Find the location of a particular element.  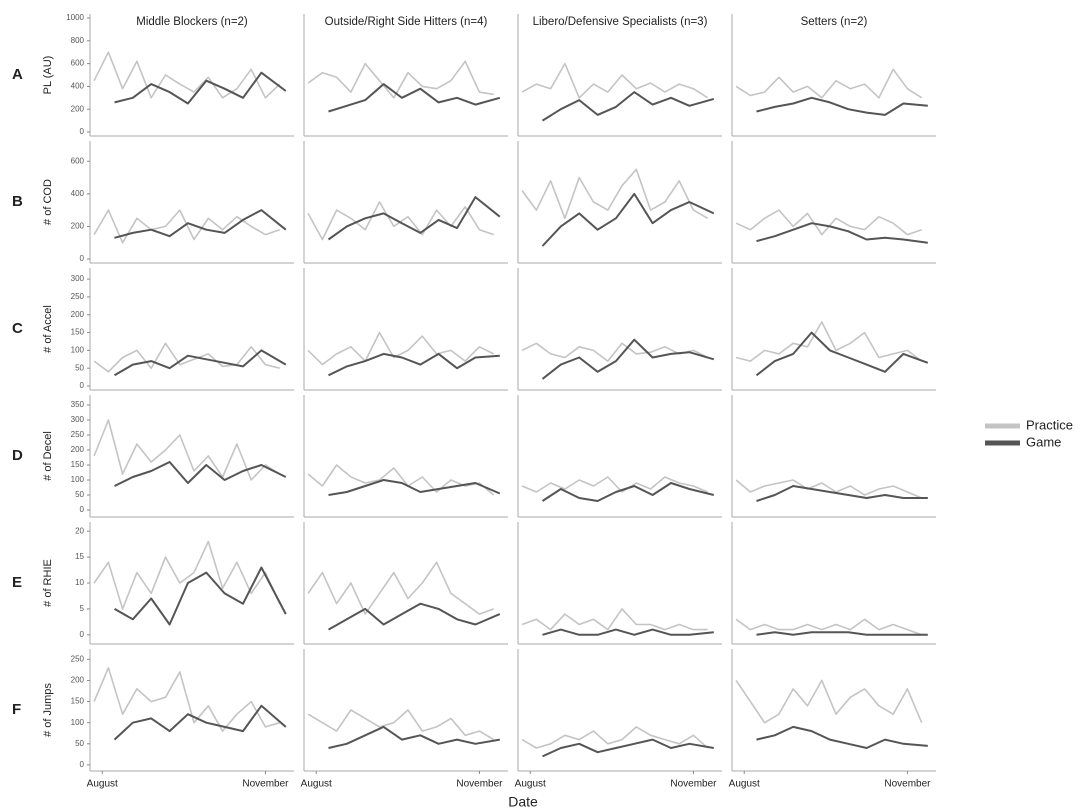

panel-label: B is located at coordinates (17, 201).